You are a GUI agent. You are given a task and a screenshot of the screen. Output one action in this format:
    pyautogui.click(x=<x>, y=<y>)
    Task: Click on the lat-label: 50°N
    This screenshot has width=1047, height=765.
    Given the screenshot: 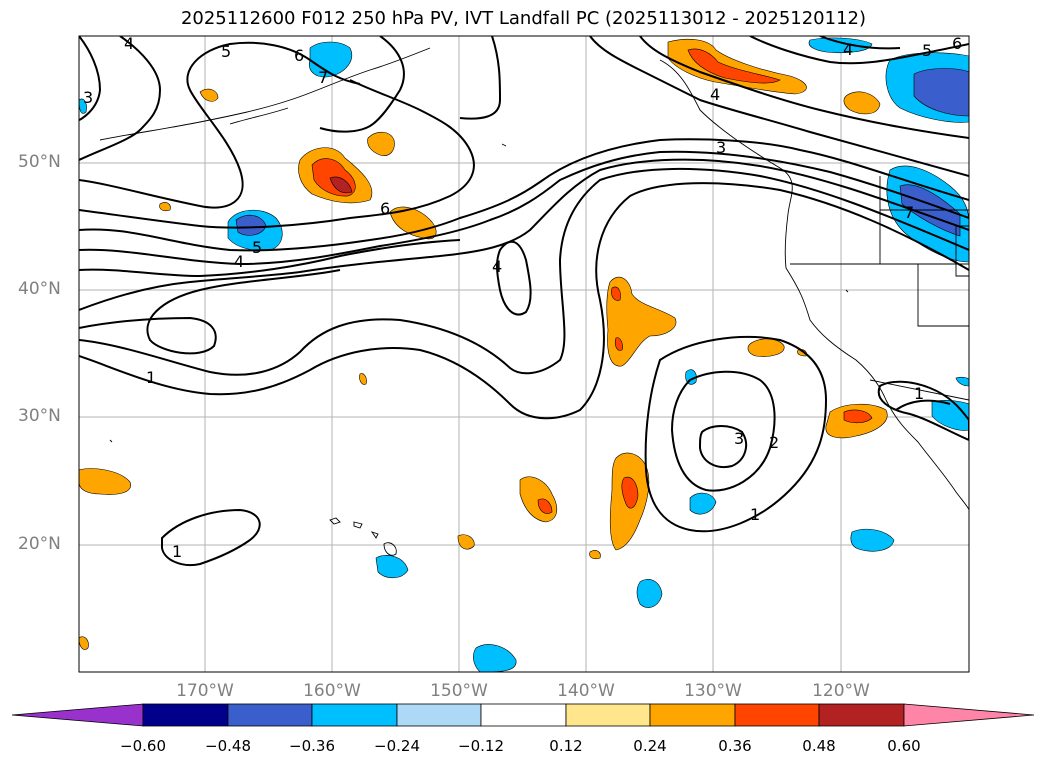 What is the action you would take?
    pyautogui.click(x=39, y=162)
    